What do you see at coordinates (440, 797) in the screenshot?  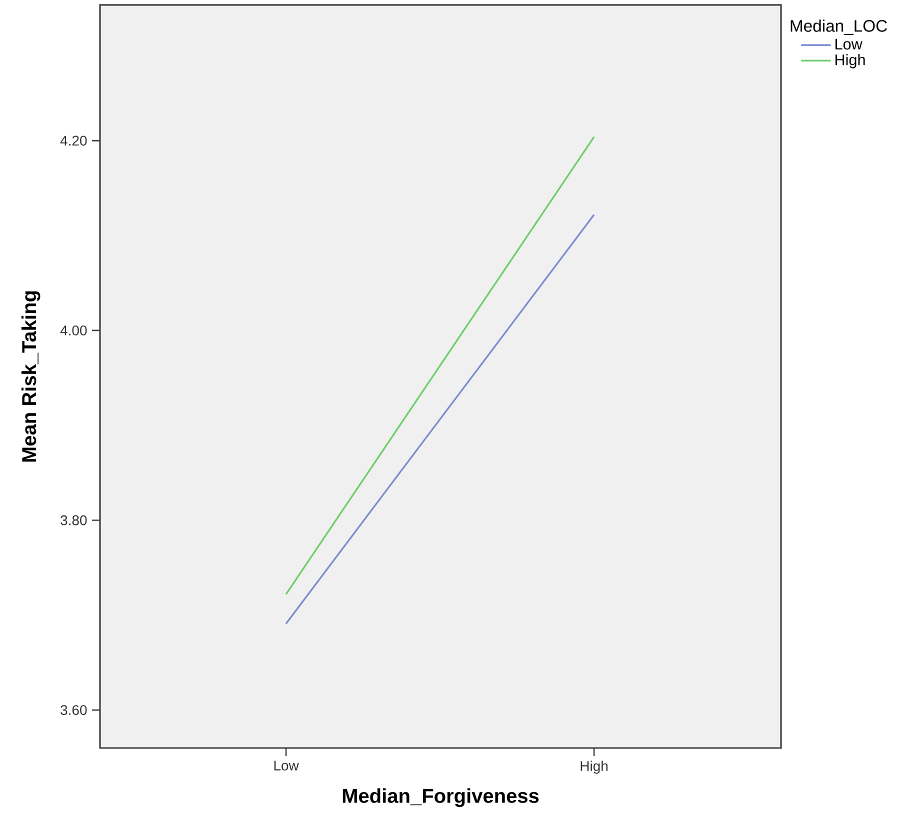 I see `x-axis-title: Median_Forgiveness` at bounding box center [440, 797].